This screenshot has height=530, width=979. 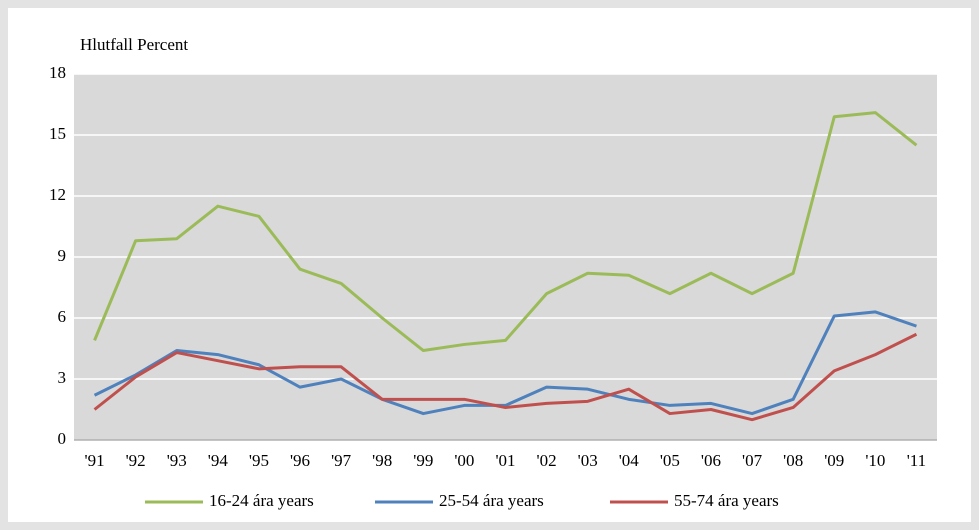 What do you see at coordinates (300, 460) in the screenshot?
I see `x-tick-label: '96` at bounding box center [300, 460].